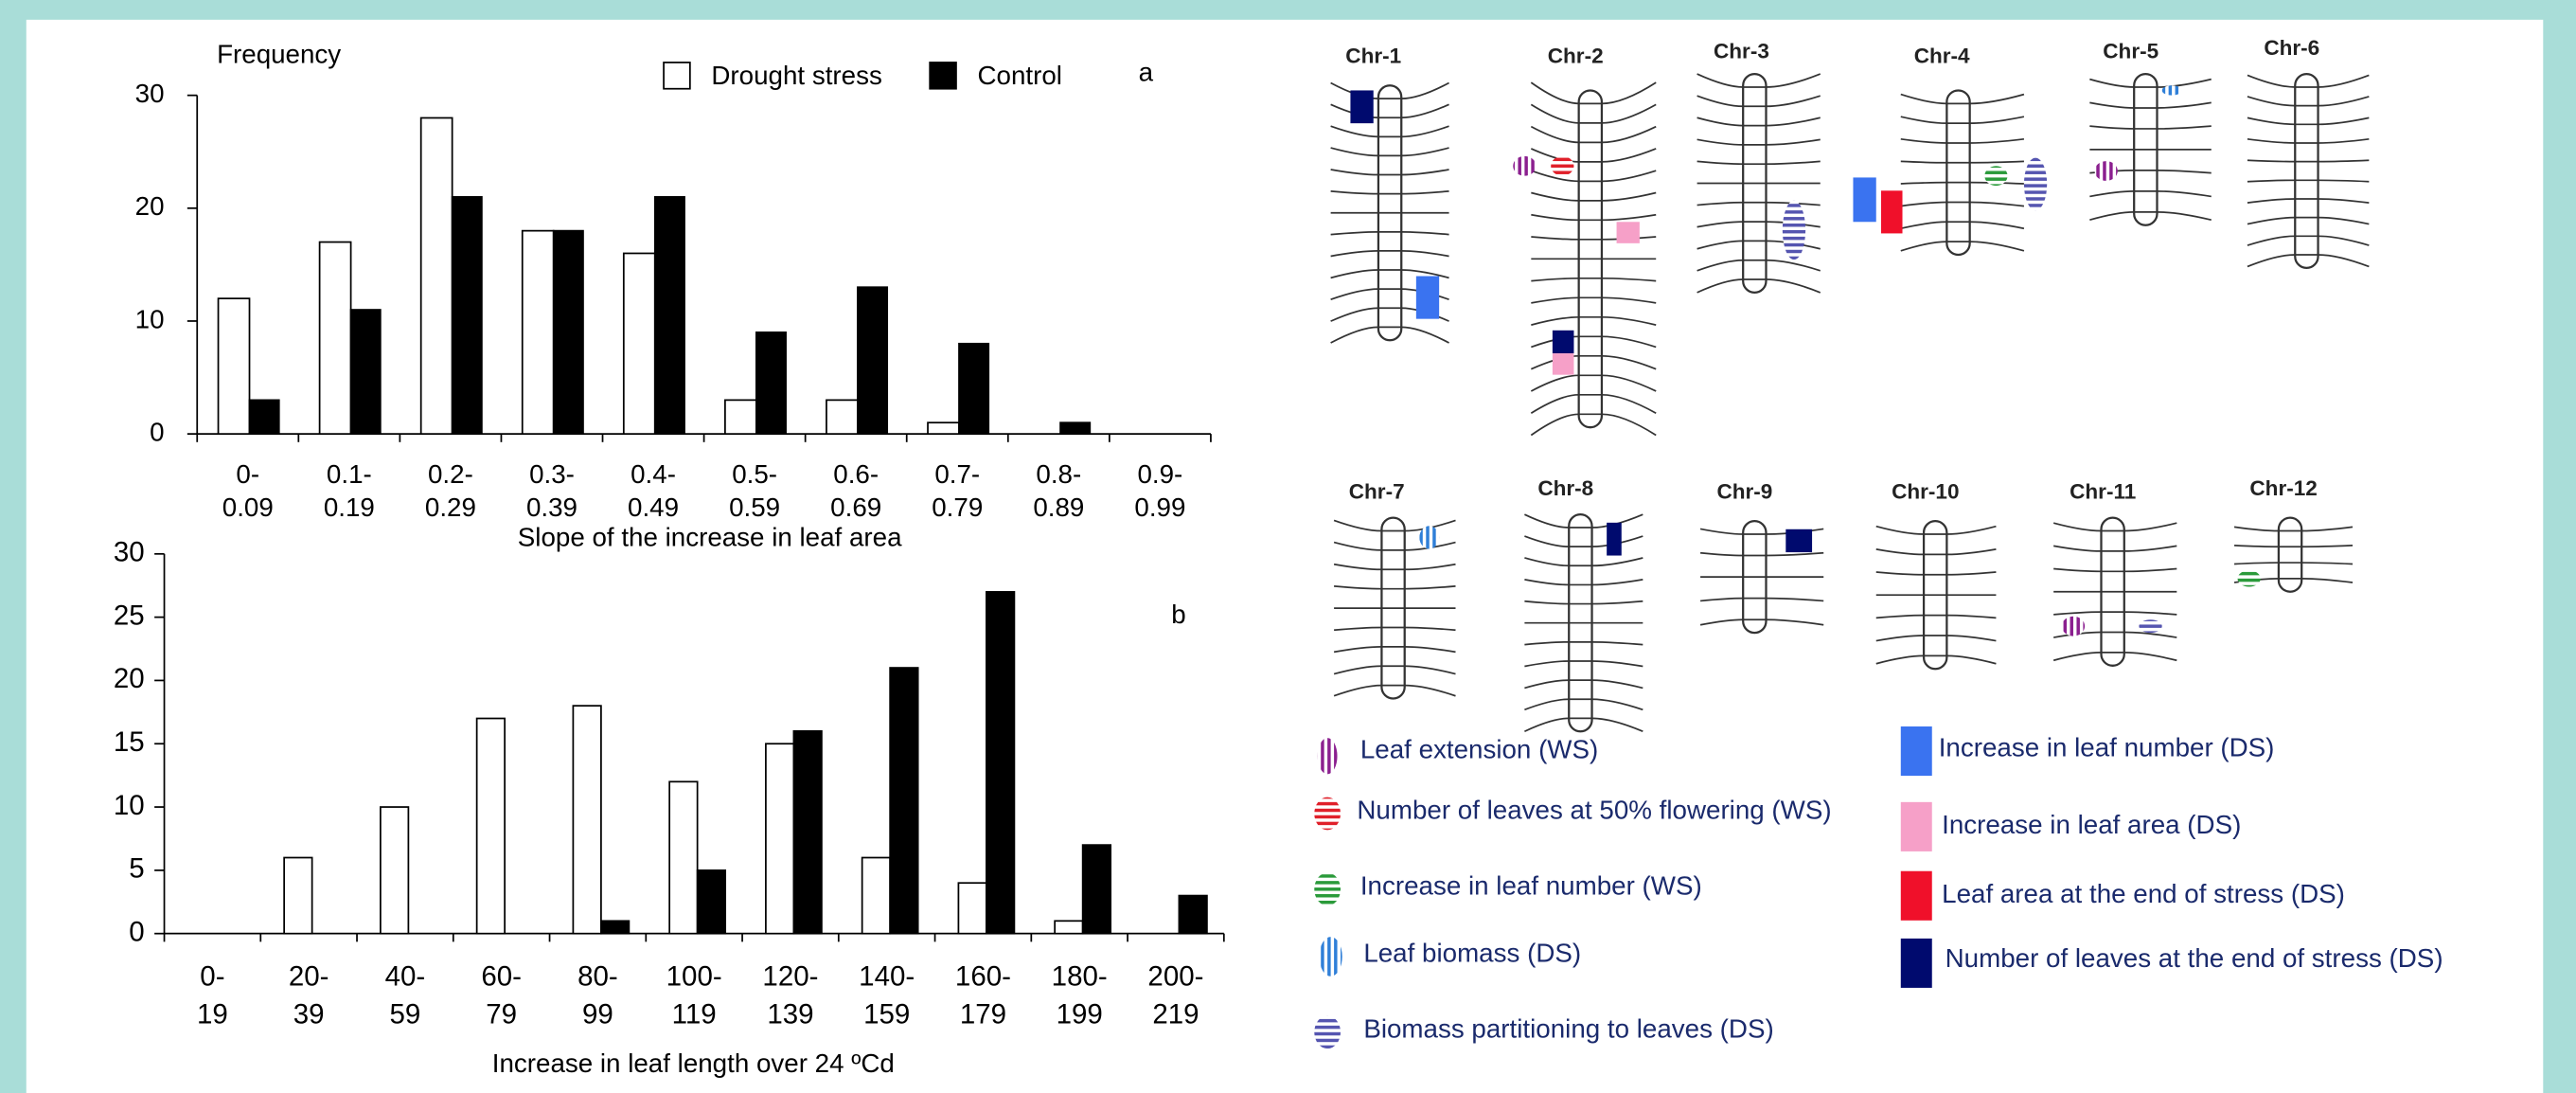  Describe the element at coordinates (1744, 492) in the screenshot. I see `chromosome-label: Chr-9` at that location.